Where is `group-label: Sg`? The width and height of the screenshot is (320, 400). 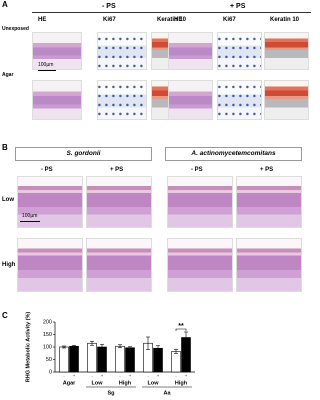 group-label: Sg is located at coordinates (110, 393).